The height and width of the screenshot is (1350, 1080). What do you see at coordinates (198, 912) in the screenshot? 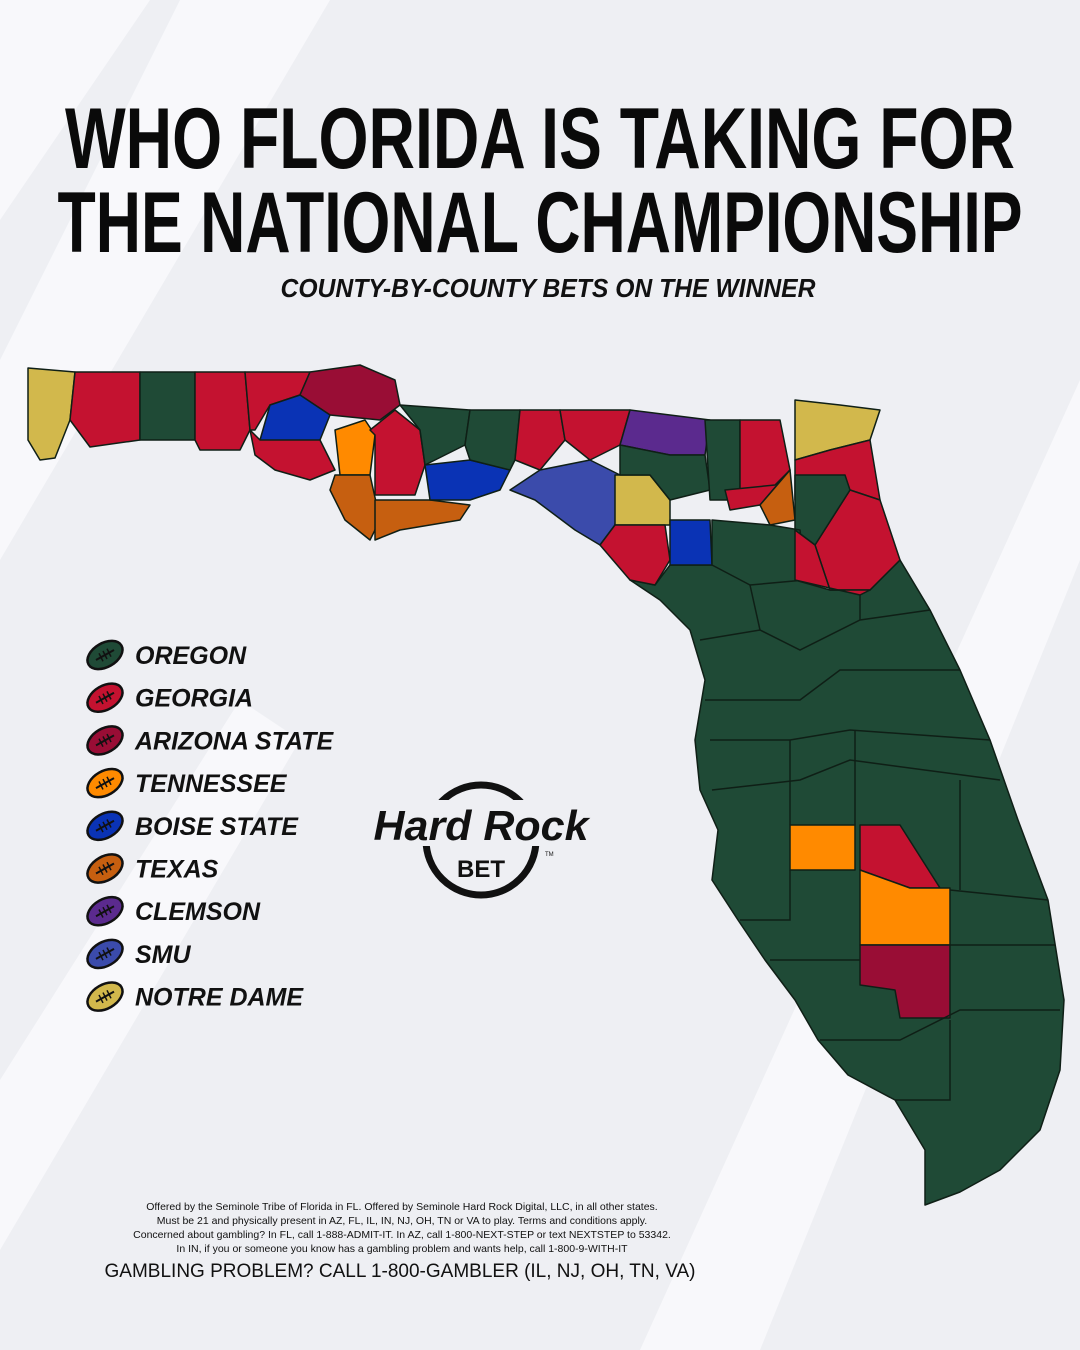
I see `legend-label: CLEMSON` at bounding box center [198, 912].